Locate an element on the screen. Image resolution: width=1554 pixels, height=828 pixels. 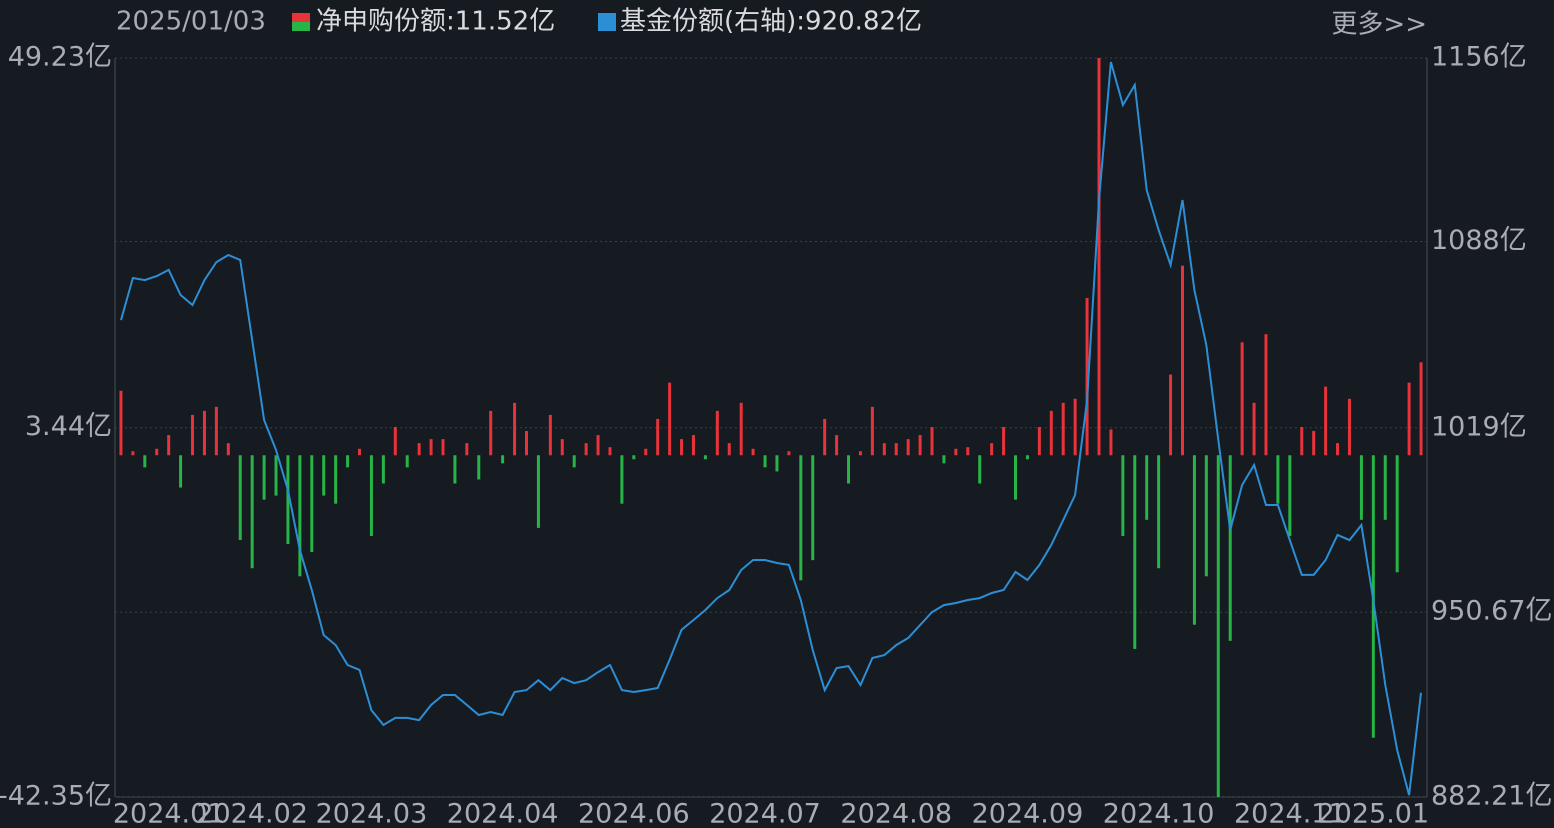
x-tick-label: 2024.09 is located at coordinates (1028, 813).